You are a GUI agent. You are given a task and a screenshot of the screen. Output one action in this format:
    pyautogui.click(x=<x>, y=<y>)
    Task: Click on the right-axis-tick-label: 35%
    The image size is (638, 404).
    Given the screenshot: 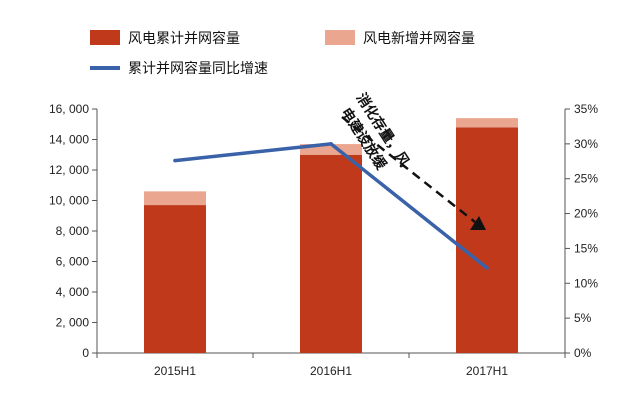 What is the action you would take?
    pyautogui.click(x=586, y=109)
    